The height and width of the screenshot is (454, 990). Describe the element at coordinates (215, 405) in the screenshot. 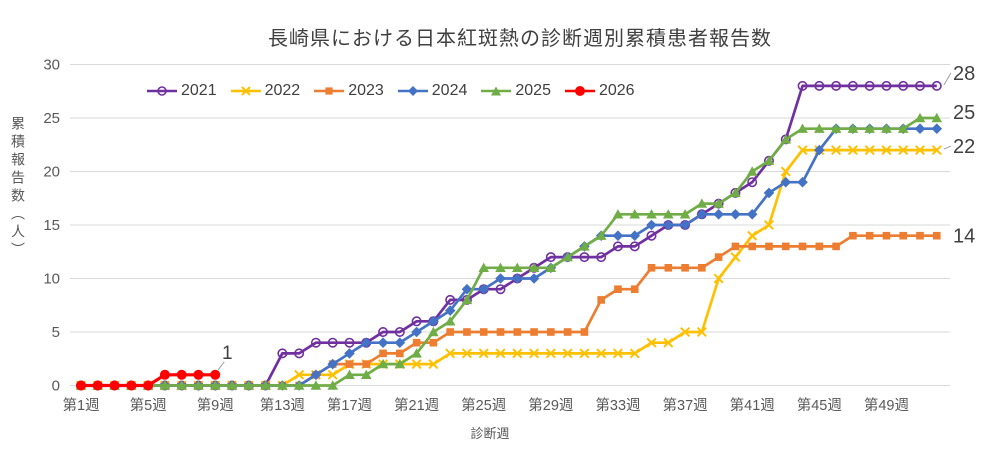

I see `x-tick-label: 第9週` at that location.